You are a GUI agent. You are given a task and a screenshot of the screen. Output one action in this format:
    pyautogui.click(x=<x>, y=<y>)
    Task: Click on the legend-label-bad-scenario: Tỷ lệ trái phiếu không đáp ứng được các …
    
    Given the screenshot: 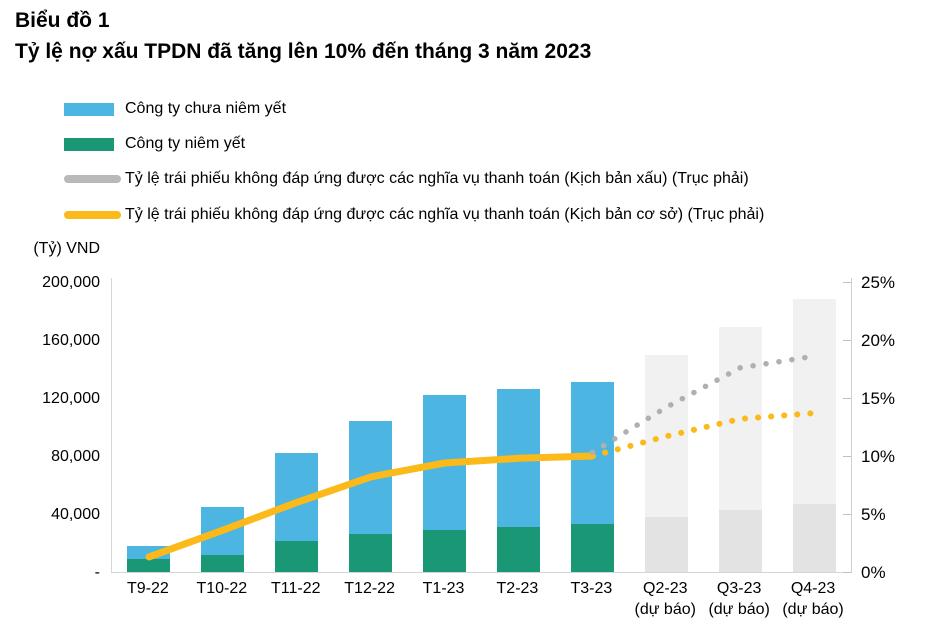 What is the action you would take?
    pyautogui.click(x=437, y=178)
    